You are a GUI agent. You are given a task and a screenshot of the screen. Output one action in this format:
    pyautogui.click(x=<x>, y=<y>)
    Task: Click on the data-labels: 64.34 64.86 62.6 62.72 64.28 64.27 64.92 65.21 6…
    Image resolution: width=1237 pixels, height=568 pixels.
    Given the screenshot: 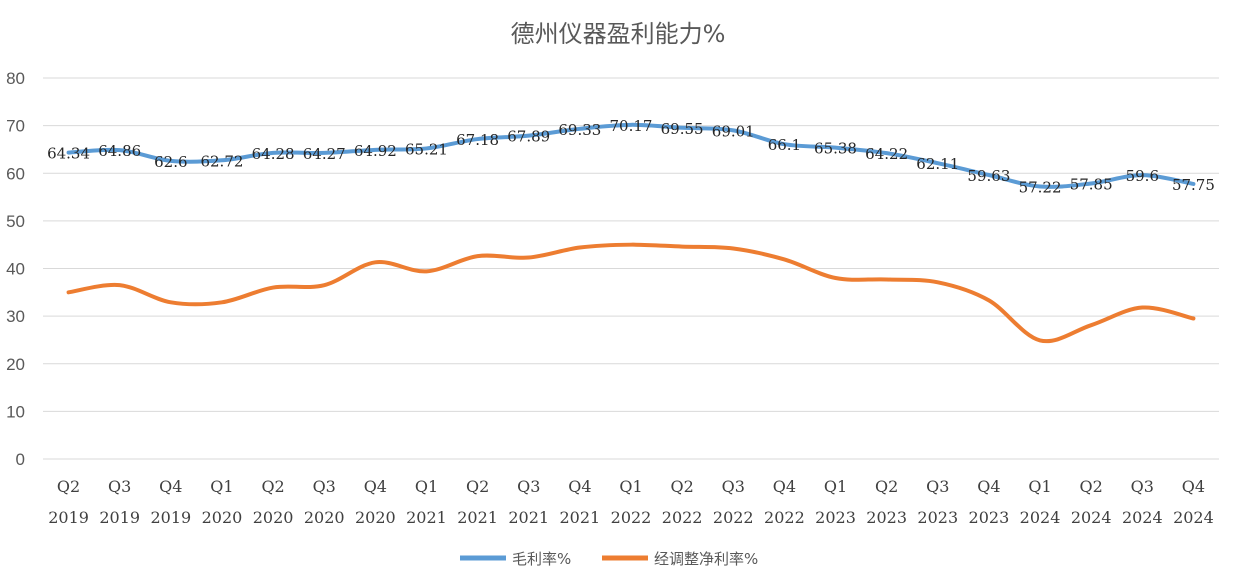 What is the action you would take?
    pyautogui.click(x=631, y=157)
    